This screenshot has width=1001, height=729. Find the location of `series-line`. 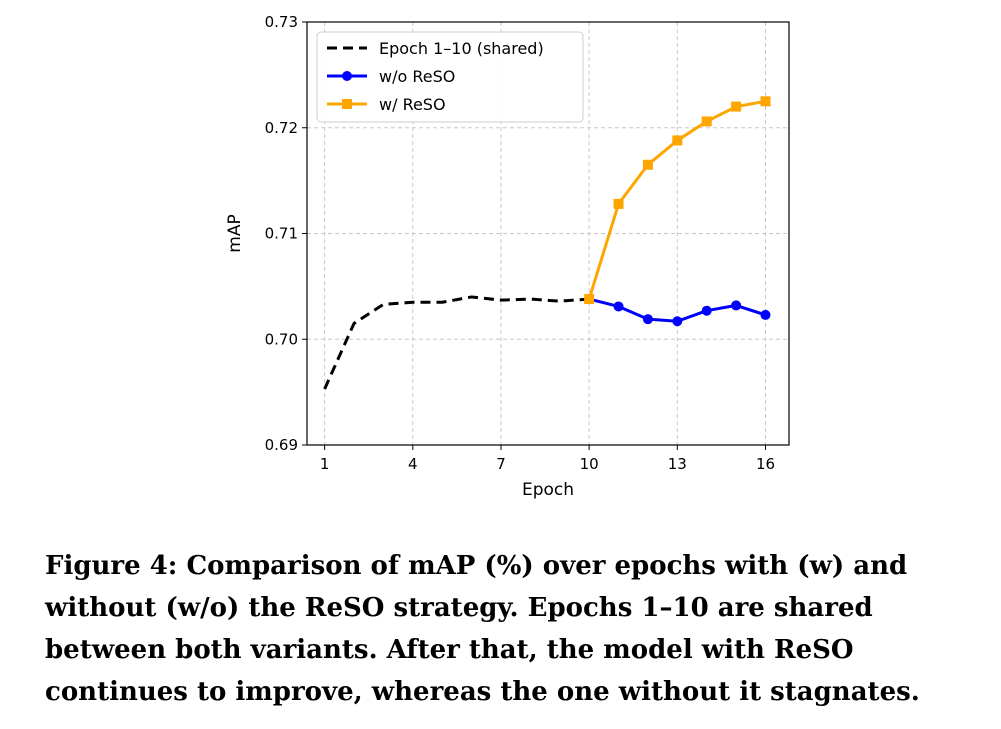

series-line is located at coordinates (456, 342).